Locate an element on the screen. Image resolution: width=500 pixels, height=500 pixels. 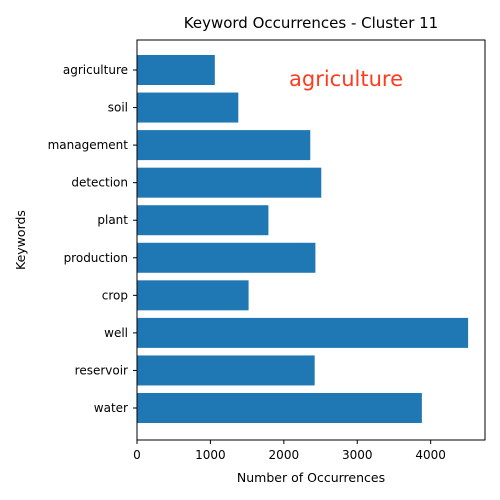
y-tick-label: plant is located at coordinates (112, 220).